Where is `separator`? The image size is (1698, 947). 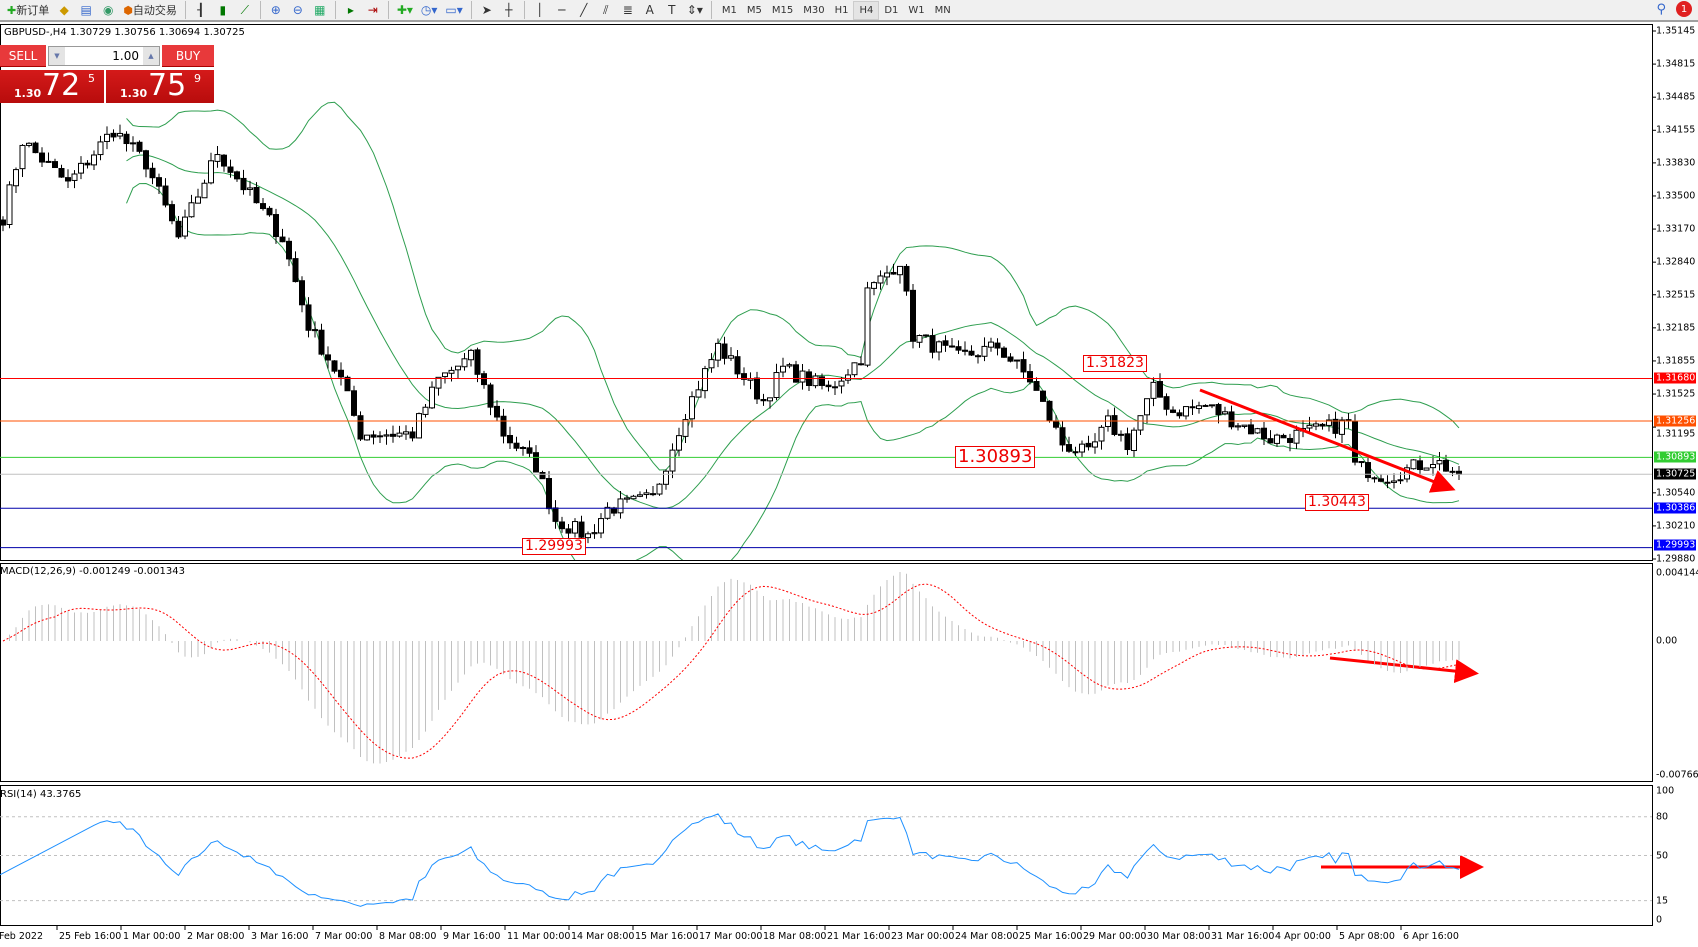
separator is located at coordinates (388, 10).